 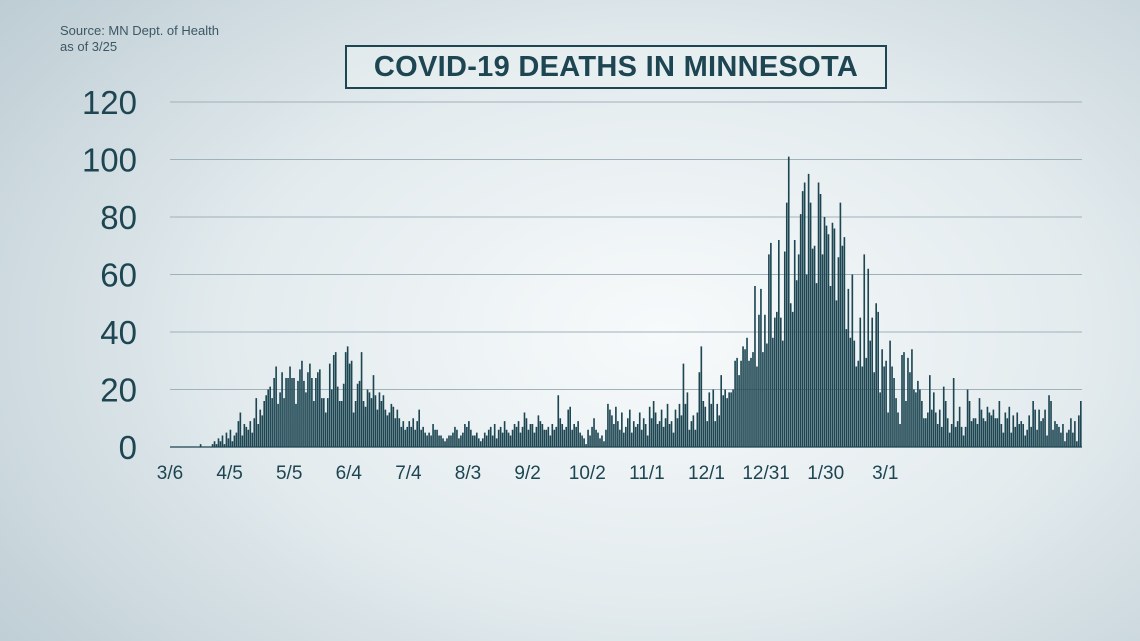 What do you see at coordinates (118, 390) in the screenshot?
I see `y-tick-label: 20` at bounding box center [118, 390].